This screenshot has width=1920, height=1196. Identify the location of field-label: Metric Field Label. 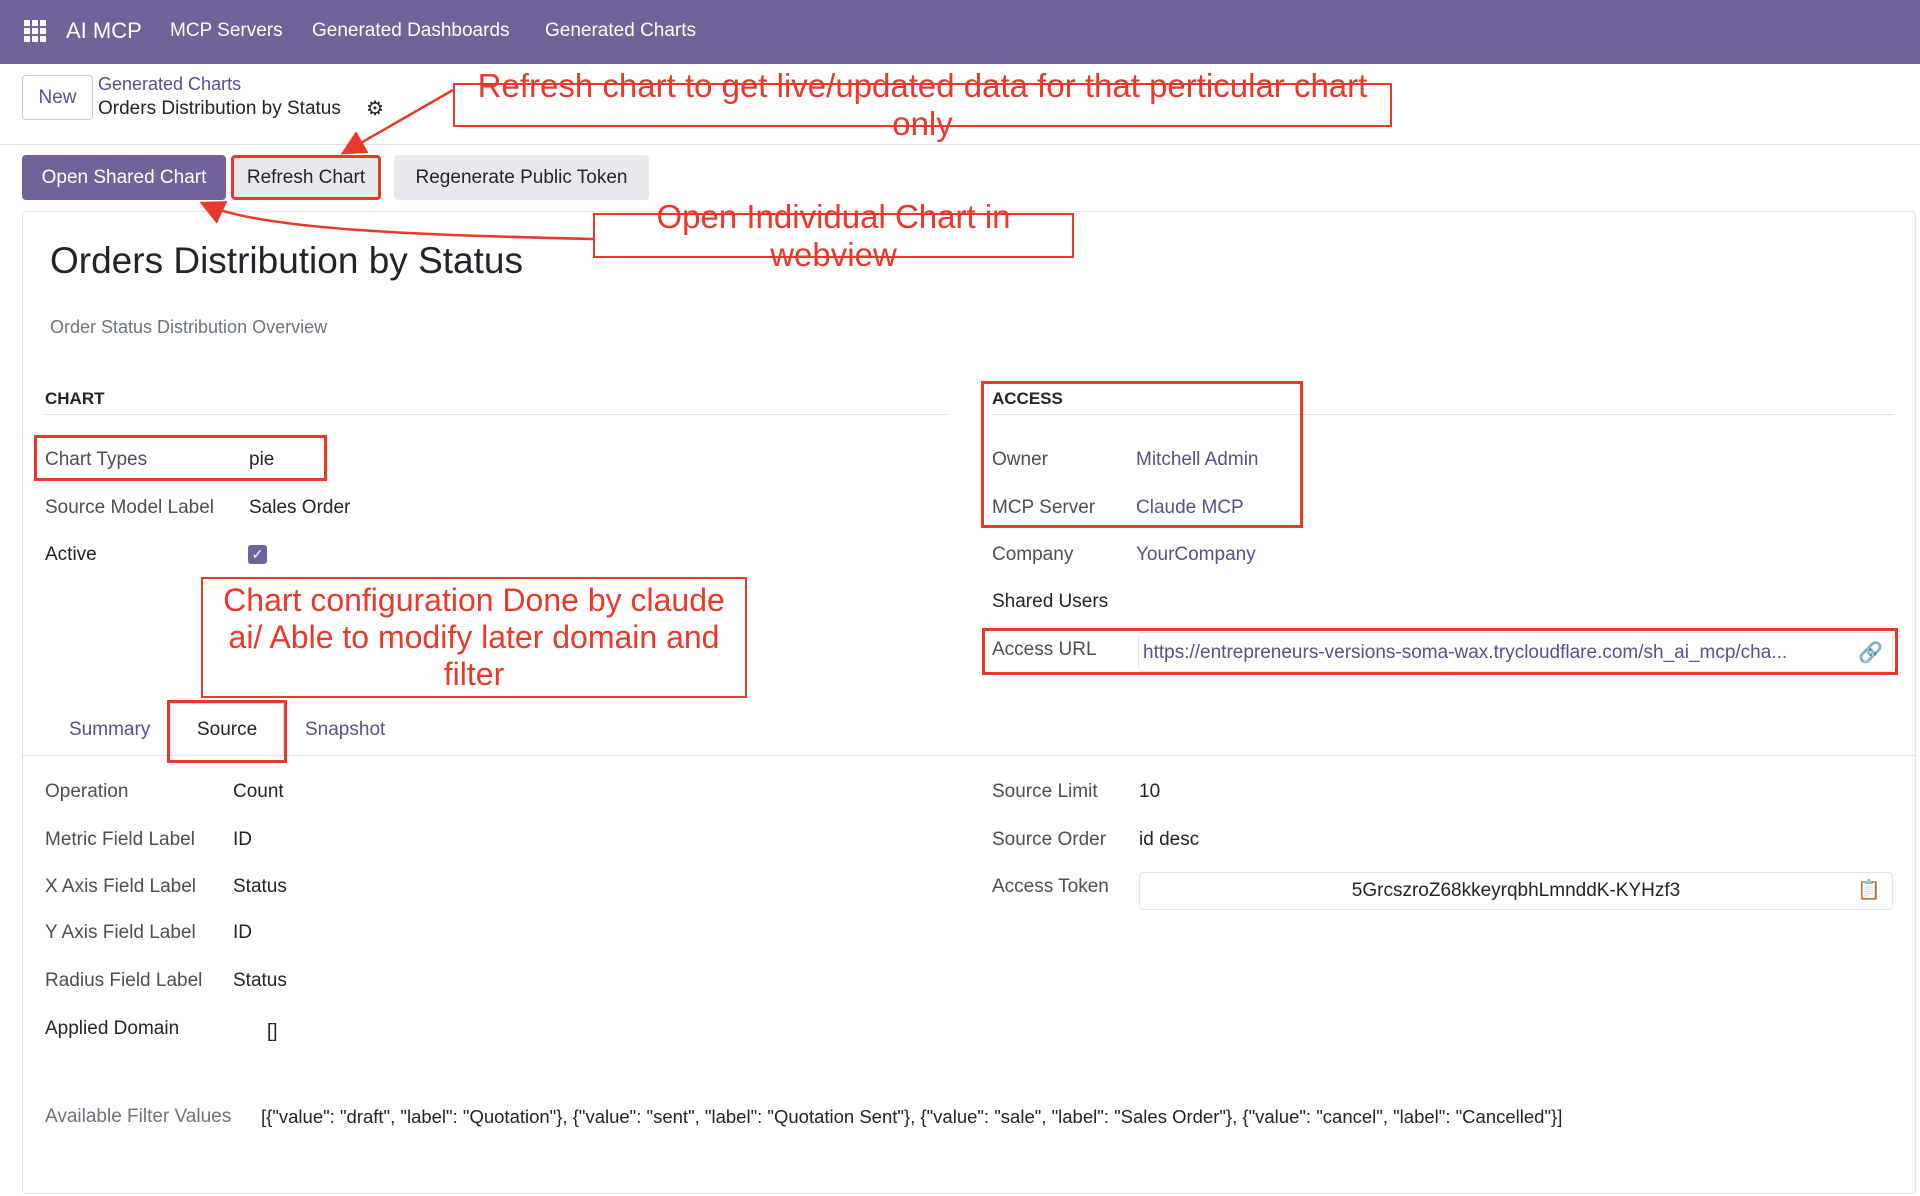
(120, 839).